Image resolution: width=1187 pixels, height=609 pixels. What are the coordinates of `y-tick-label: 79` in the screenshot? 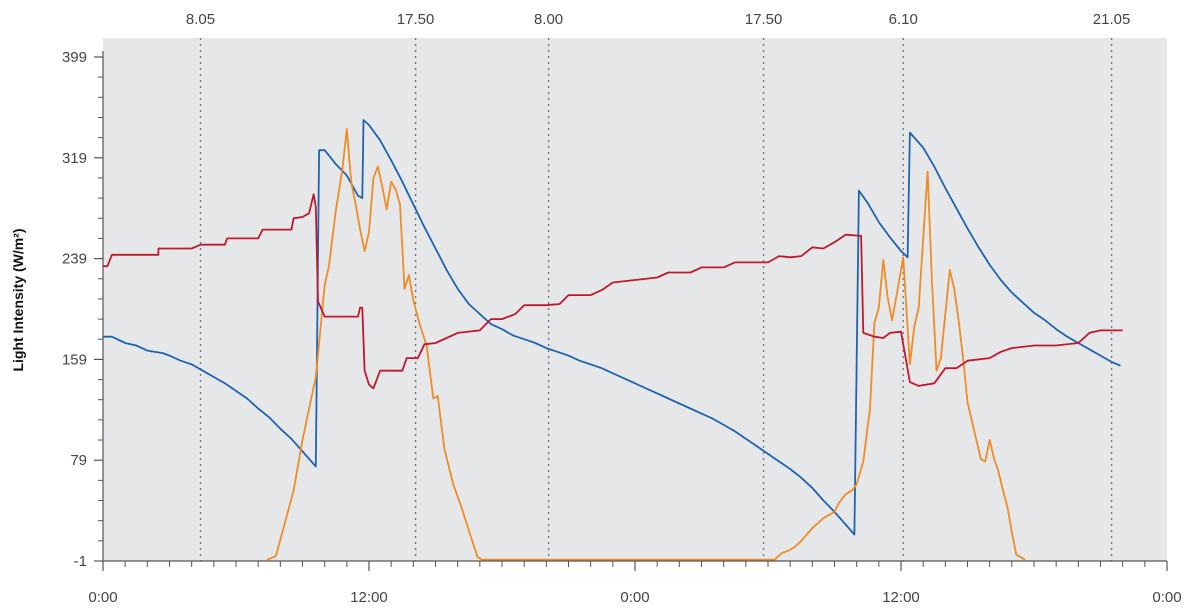 It's located at (78, 460).